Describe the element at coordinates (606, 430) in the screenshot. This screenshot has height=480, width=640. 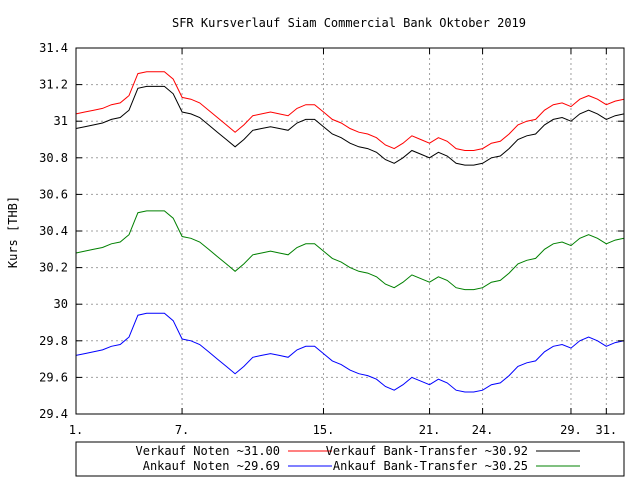
I see `x-tick-label: 31.` at that location.